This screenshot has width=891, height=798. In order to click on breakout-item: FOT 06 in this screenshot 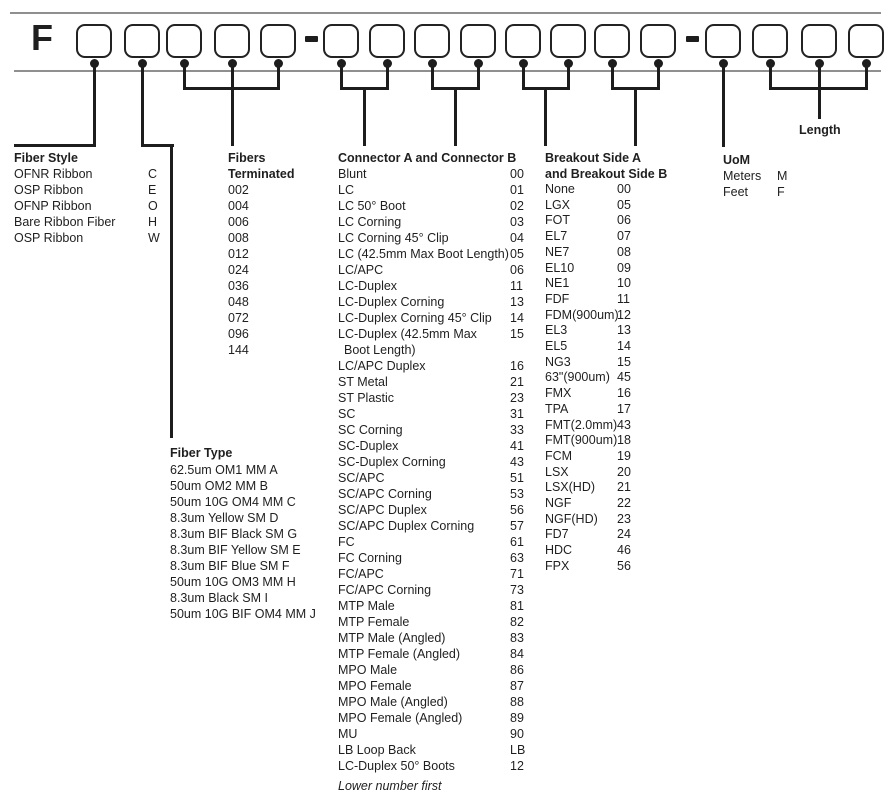, I will do `click(606, 221)`.